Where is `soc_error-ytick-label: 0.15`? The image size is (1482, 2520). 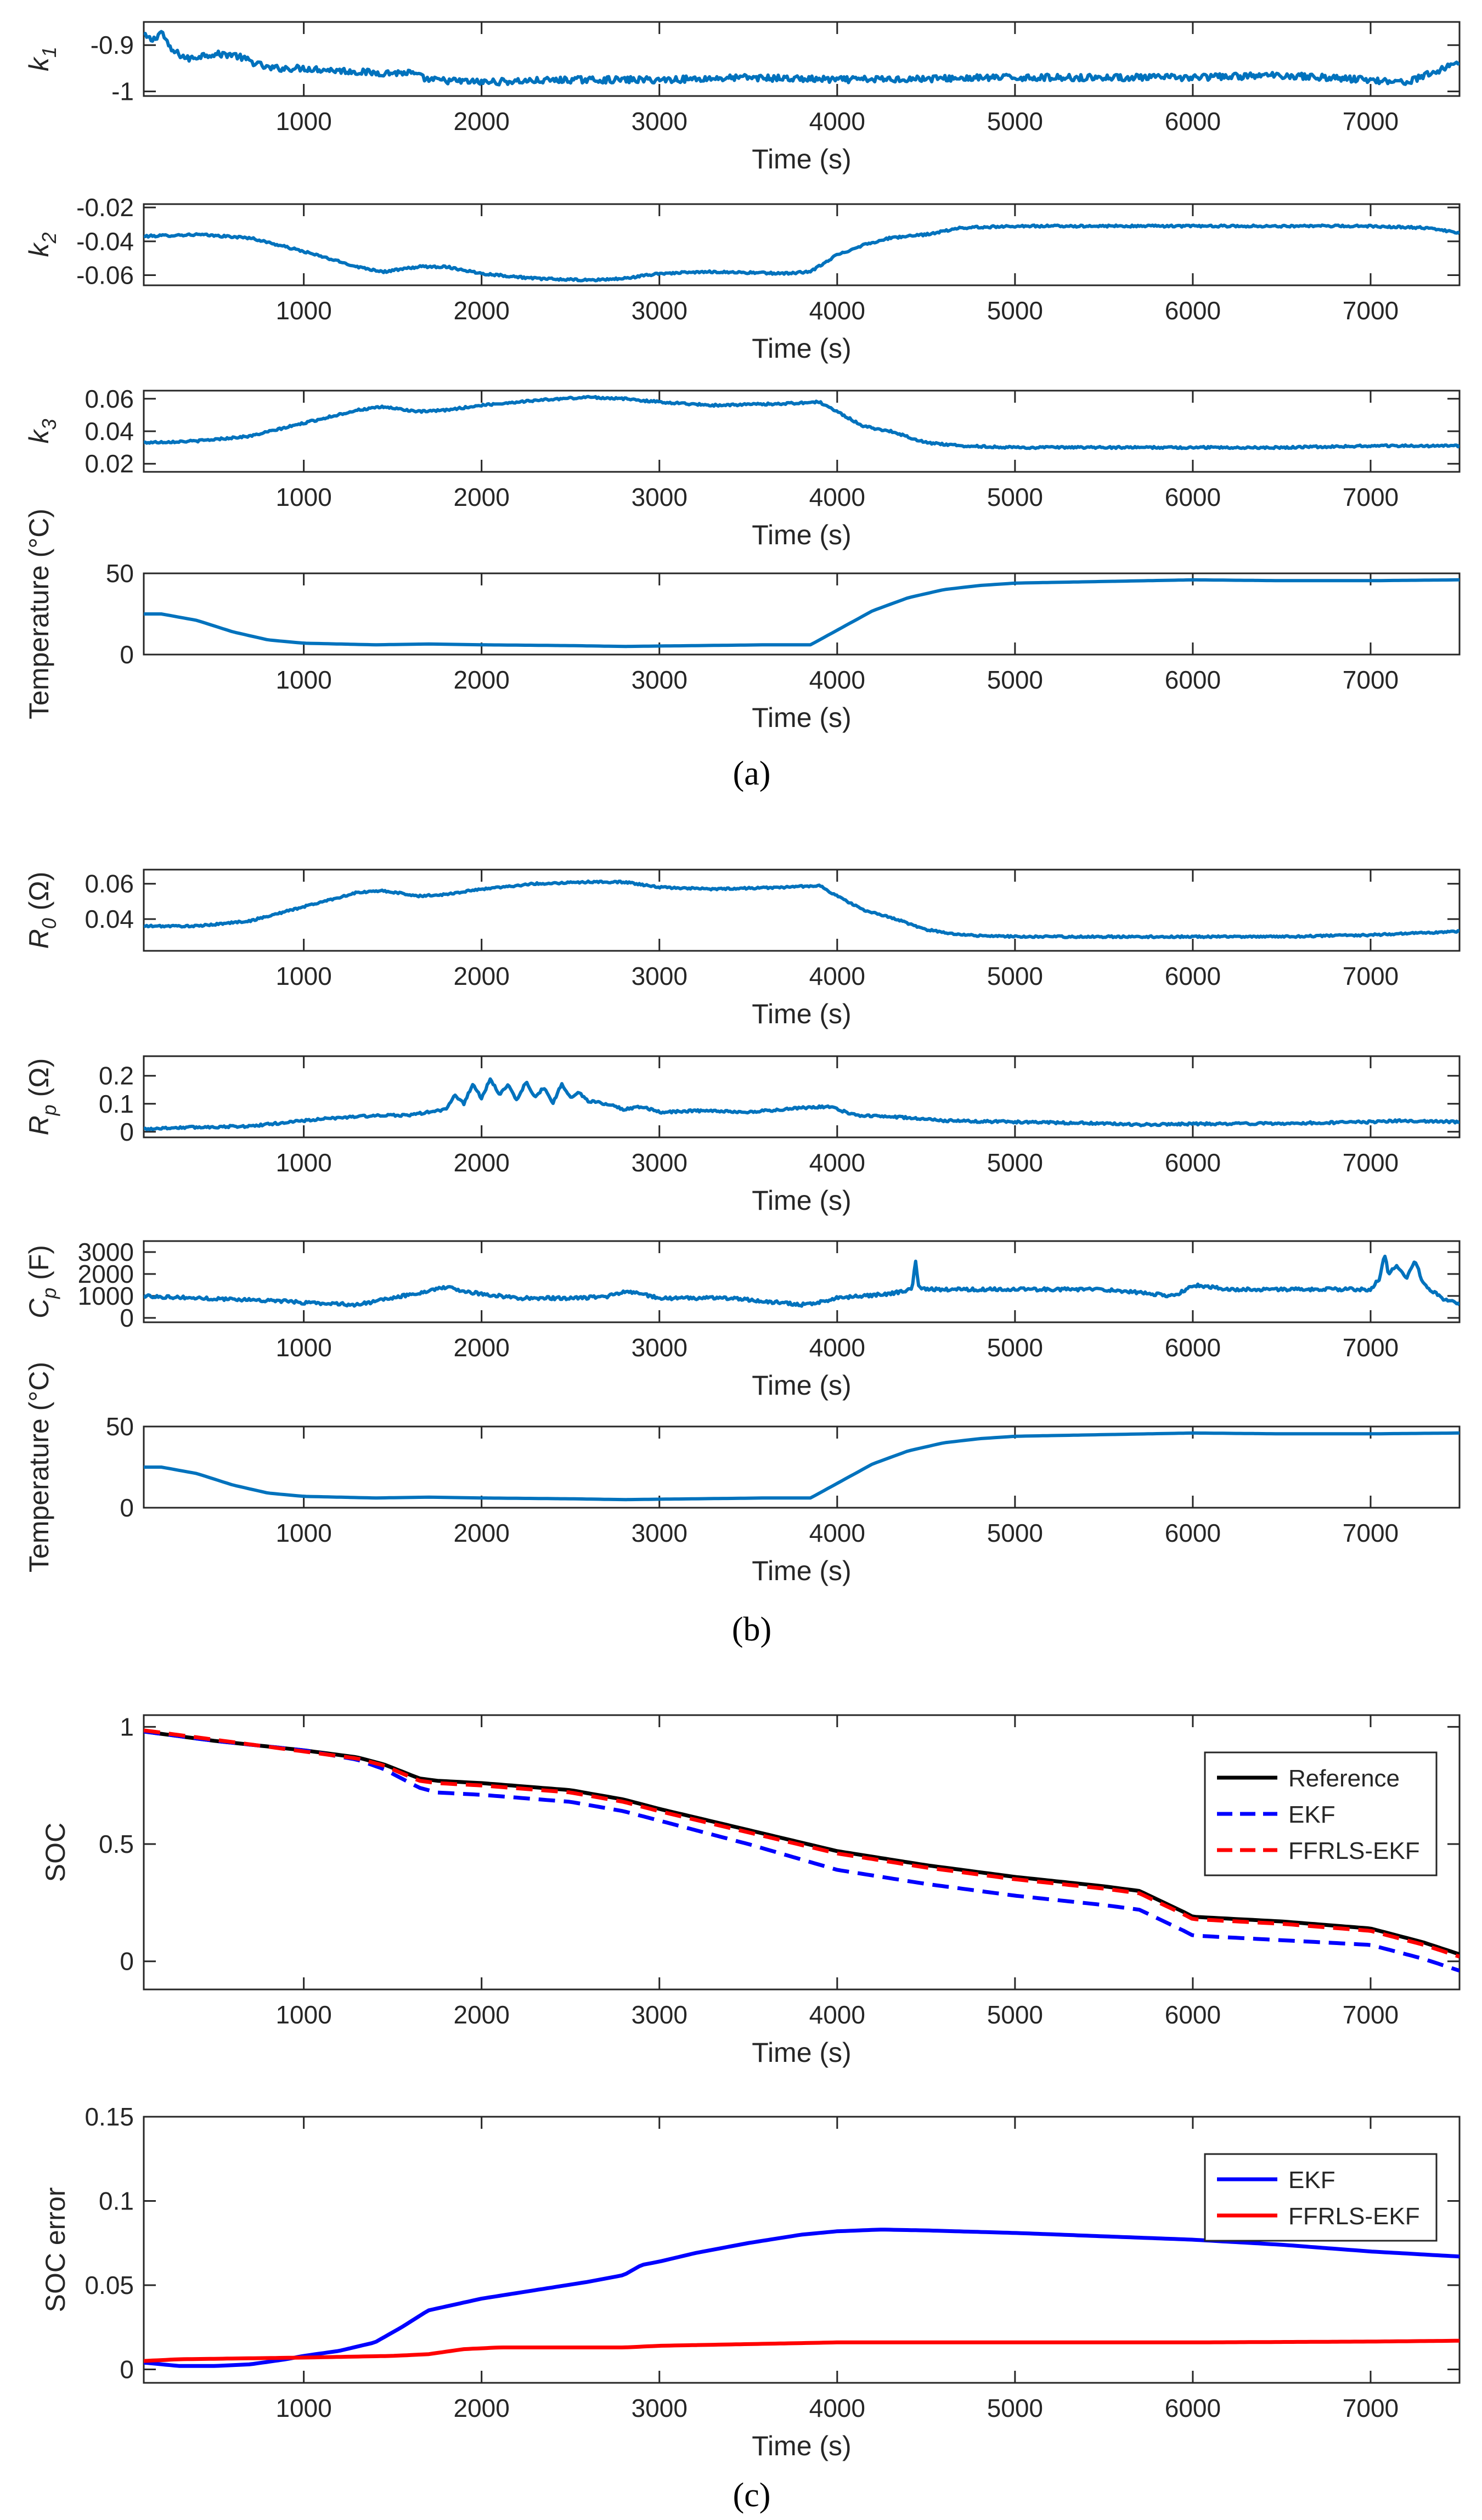 soc_error-ytick-label: 0.15 is located at coordinates (109, 2116).